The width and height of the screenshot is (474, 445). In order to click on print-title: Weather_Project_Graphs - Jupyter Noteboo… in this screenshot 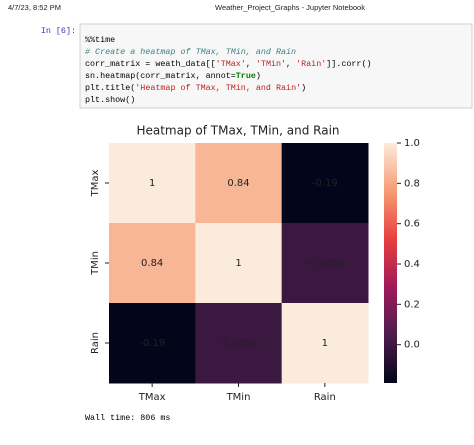, I will do `click(290, 7)`.